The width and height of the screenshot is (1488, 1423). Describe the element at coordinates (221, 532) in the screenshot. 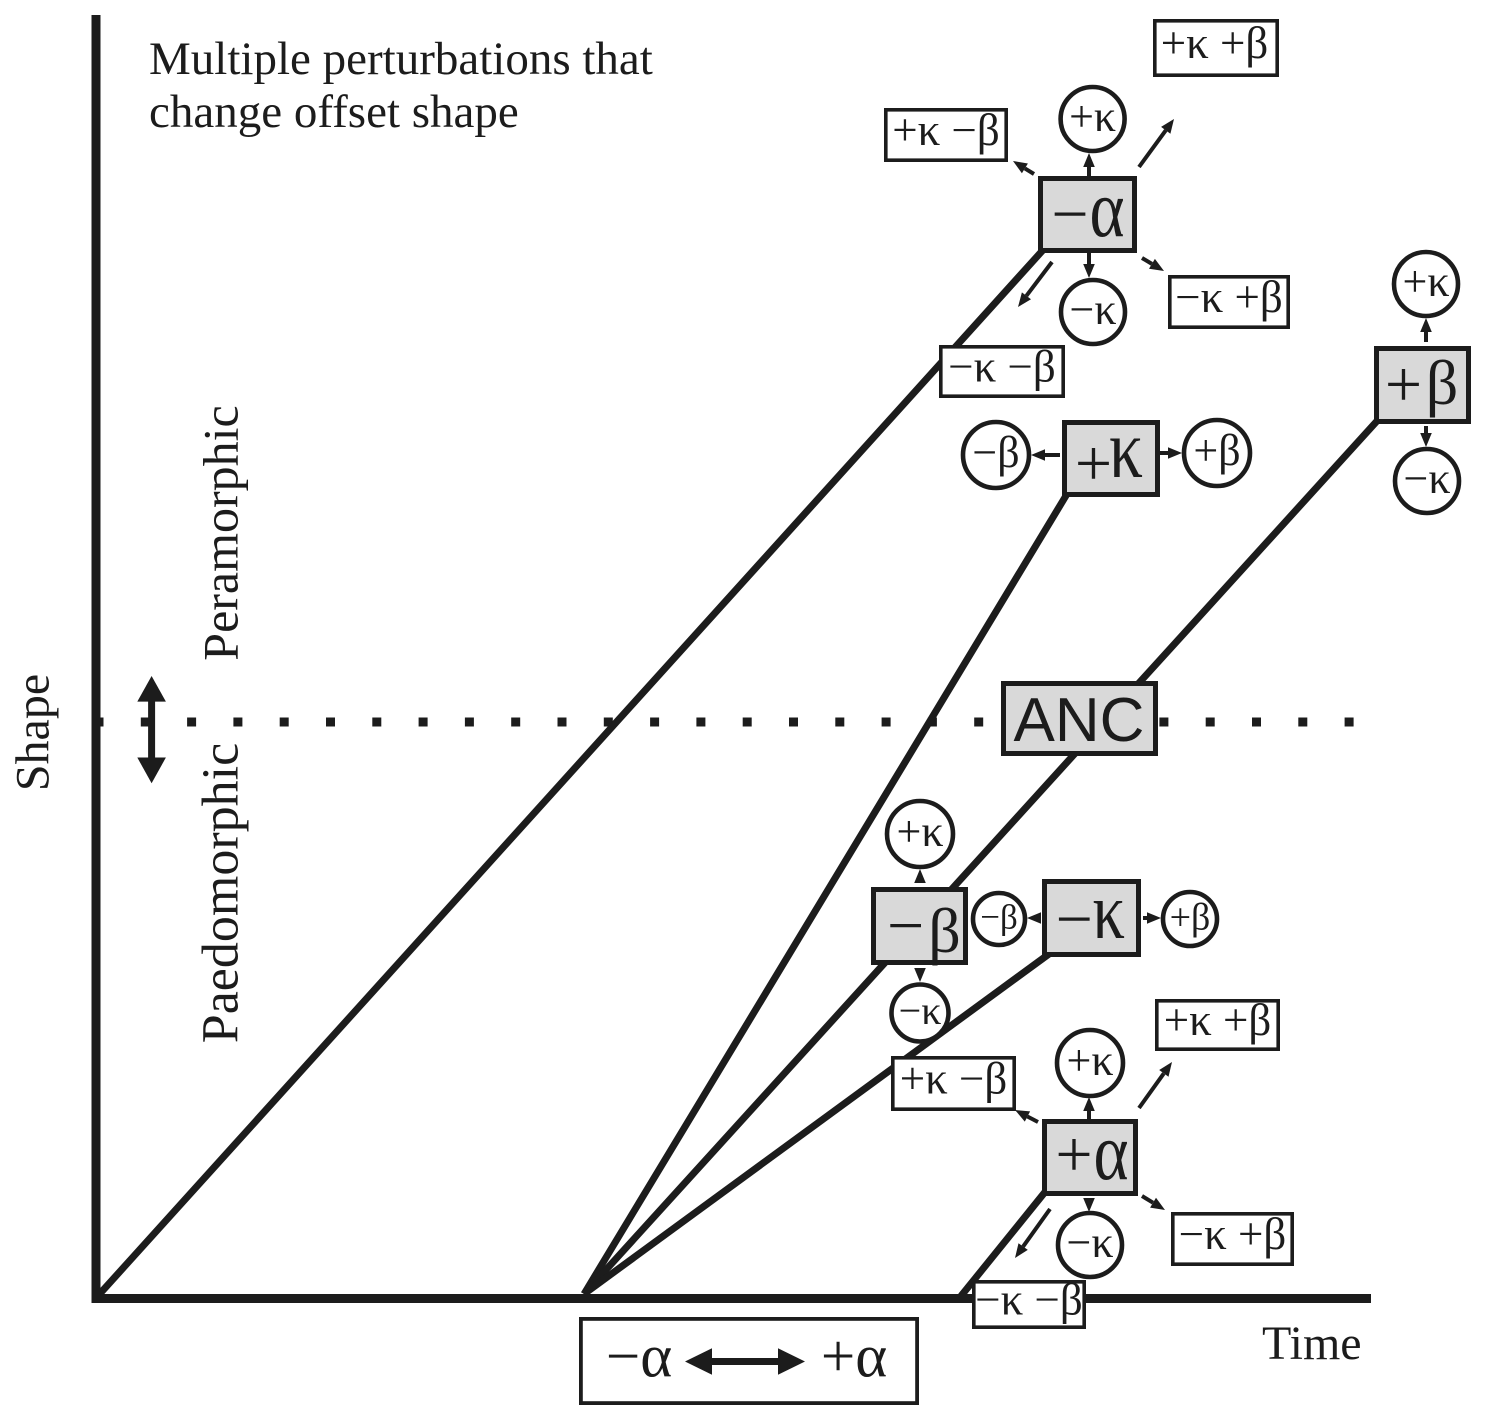

I see `svg-text: Peramorphic` at that location.